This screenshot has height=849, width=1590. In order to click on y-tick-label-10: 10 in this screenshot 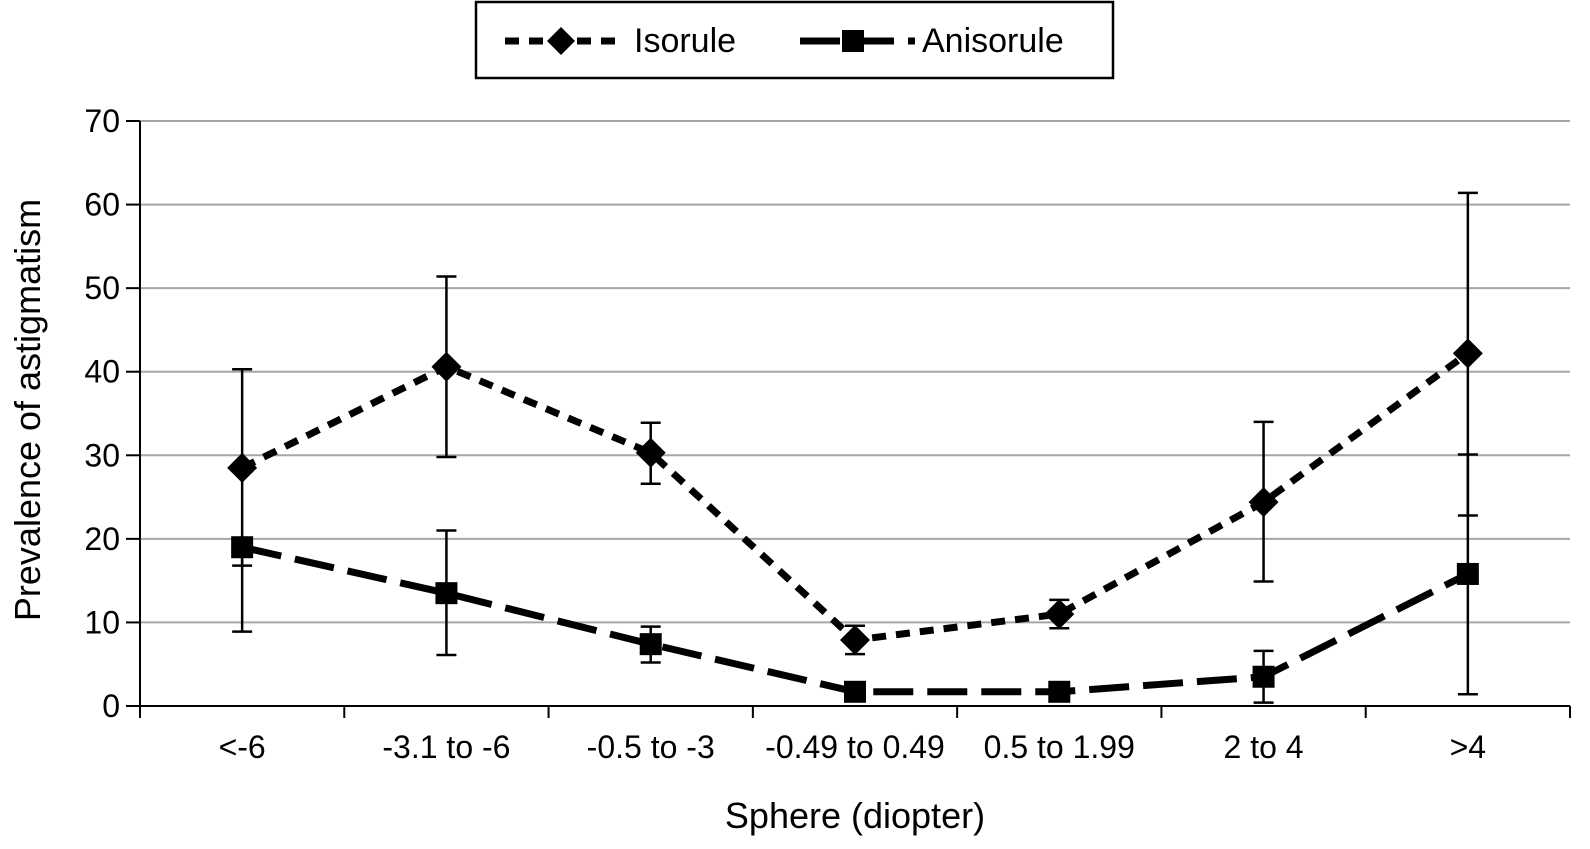, I will do `click(102, 622)`.